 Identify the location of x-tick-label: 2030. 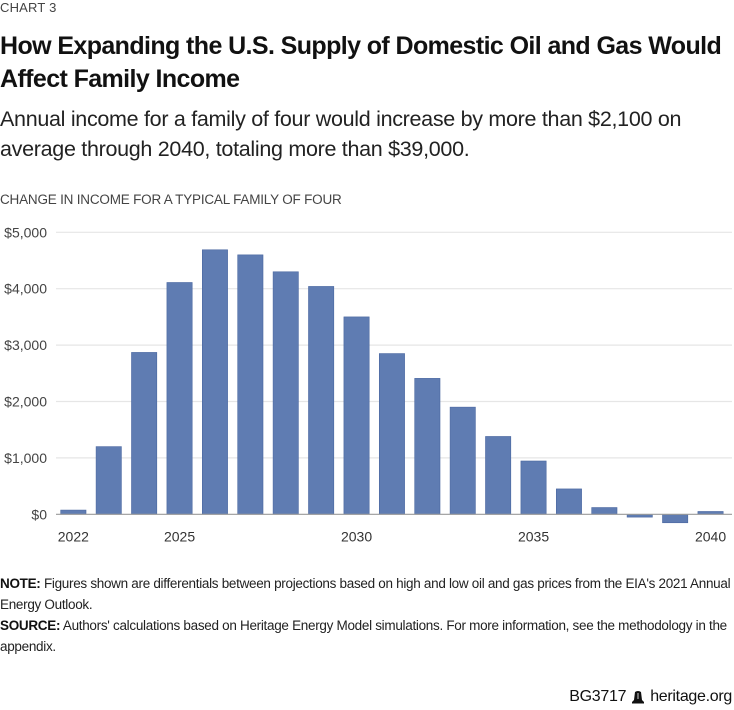
(356, 536).